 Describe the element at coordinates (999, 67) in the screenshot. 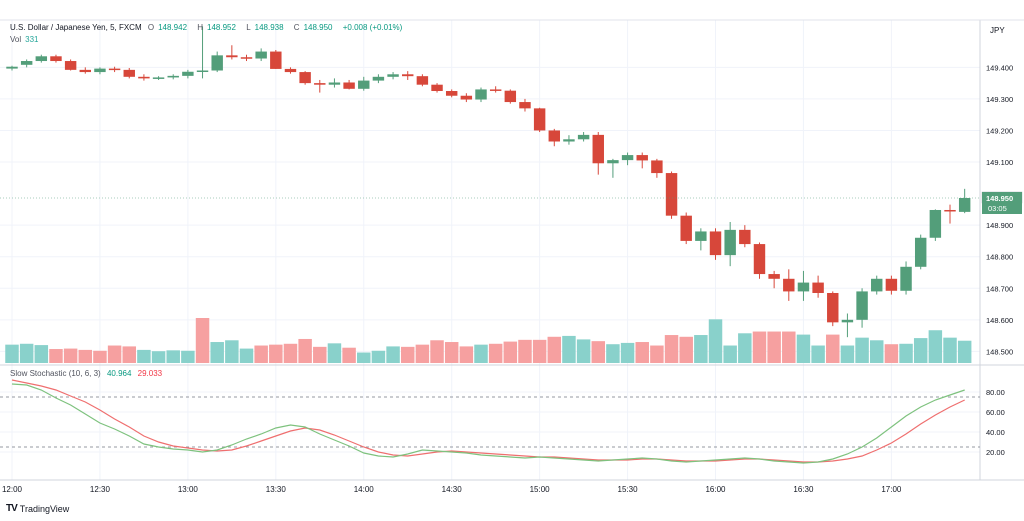

I see `price-tick-label: 149.400` at that location.